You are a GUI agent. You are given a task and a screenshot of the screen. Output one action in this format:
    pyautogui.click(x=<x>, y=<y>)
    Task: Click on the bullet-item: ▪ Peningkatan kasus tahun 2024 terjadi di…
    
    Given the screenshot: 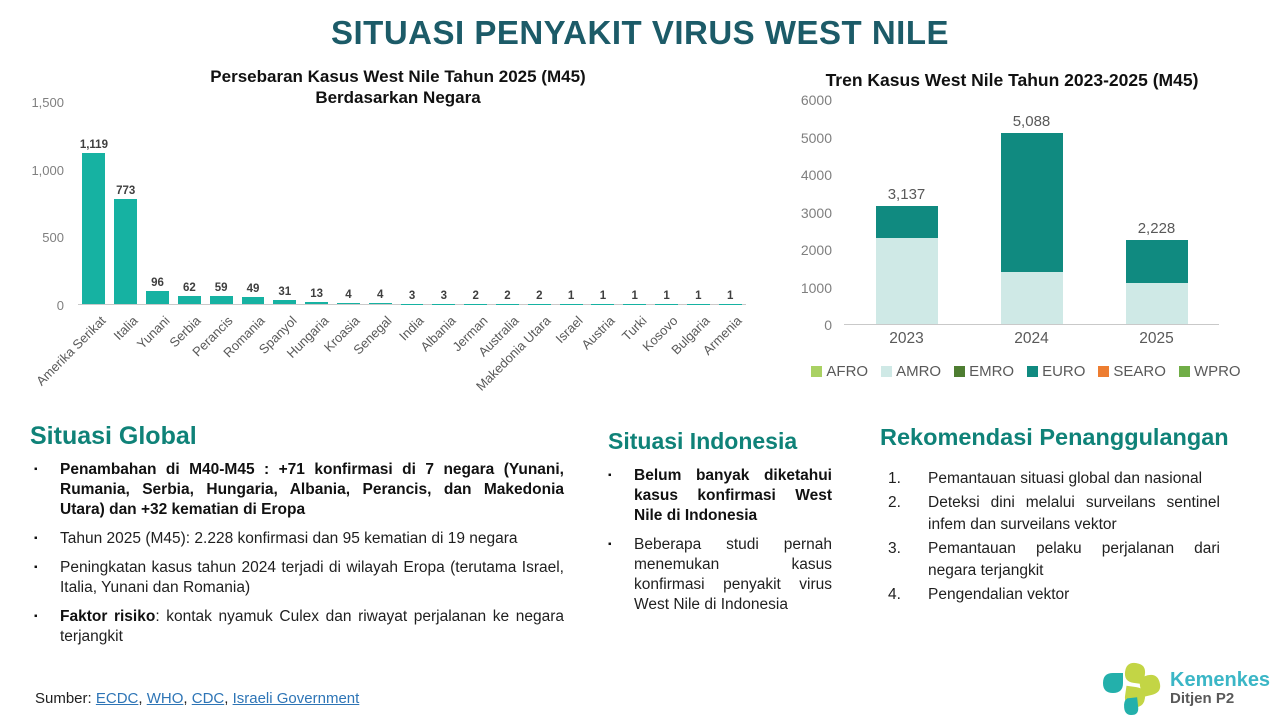 What is the action you would take?
    pyautogui.click(x=299, y=578)
    